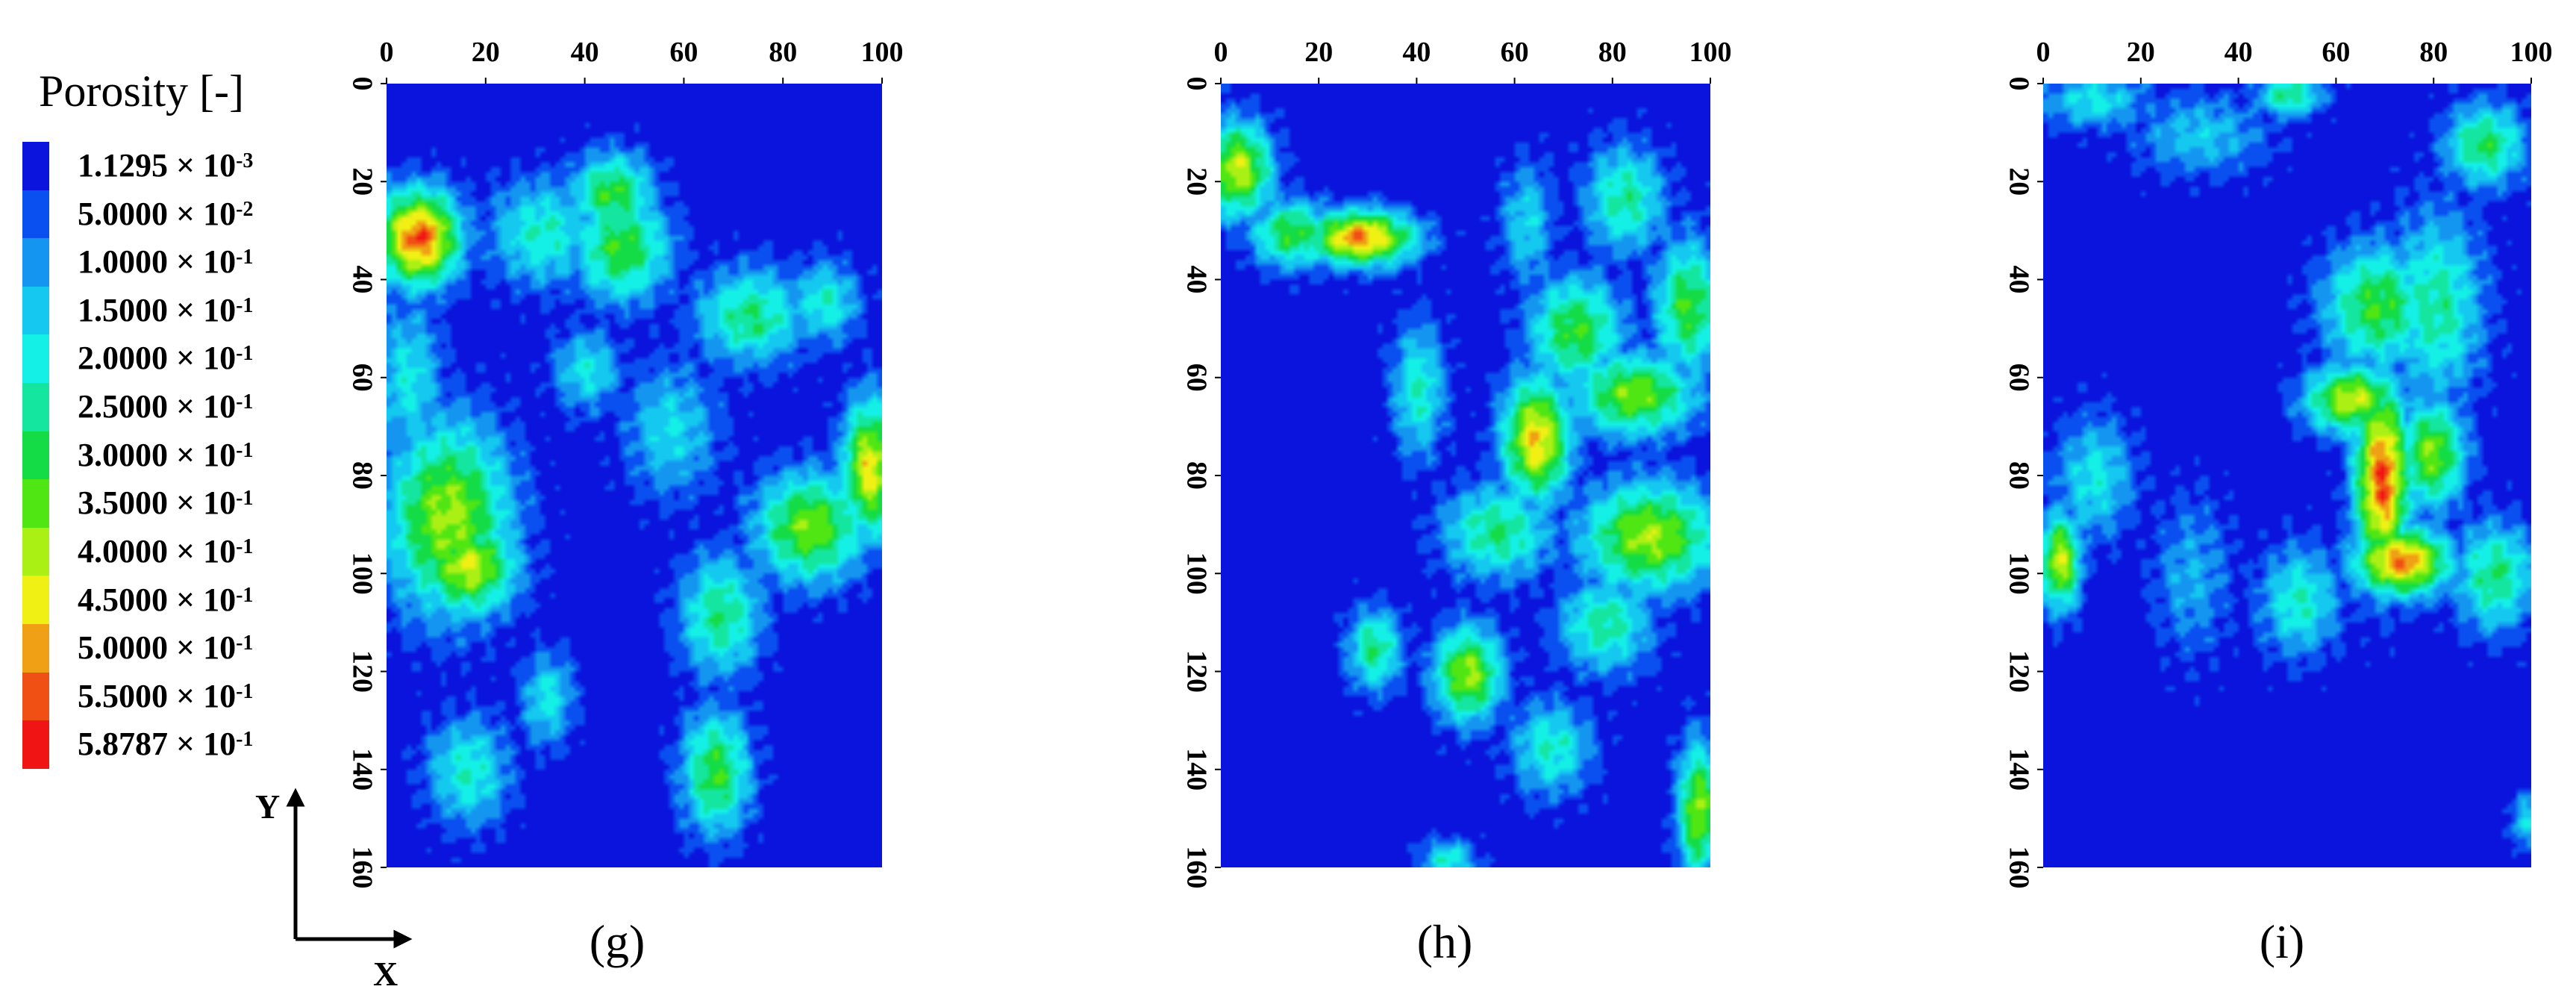 This screenshot has height=1007, width=2576. What do you see at coordinates (166, 551) in the screenshot?
I see `legend-label: 4.0000 × 10⁻¹` at bounding box center [166, 551].